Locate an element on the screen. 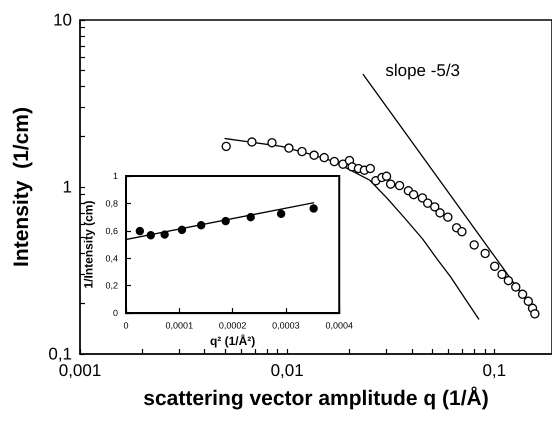  x-tick-label: 0,001 is located at coordinates (80, 370).